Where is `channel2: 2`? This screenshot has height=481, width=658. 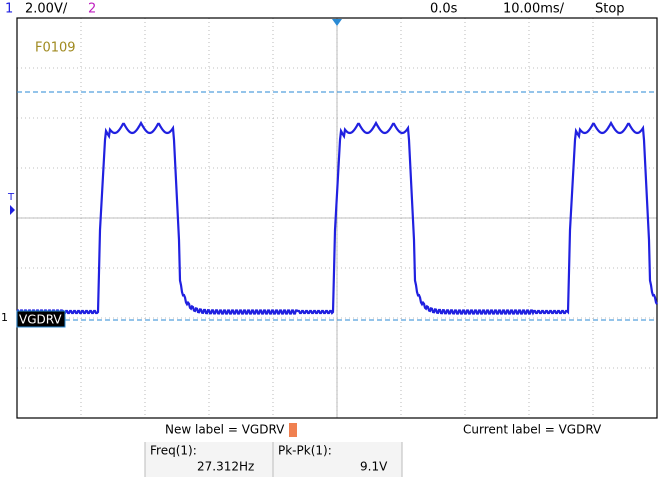
channel2: 2 is located at coordinates (92, 9).